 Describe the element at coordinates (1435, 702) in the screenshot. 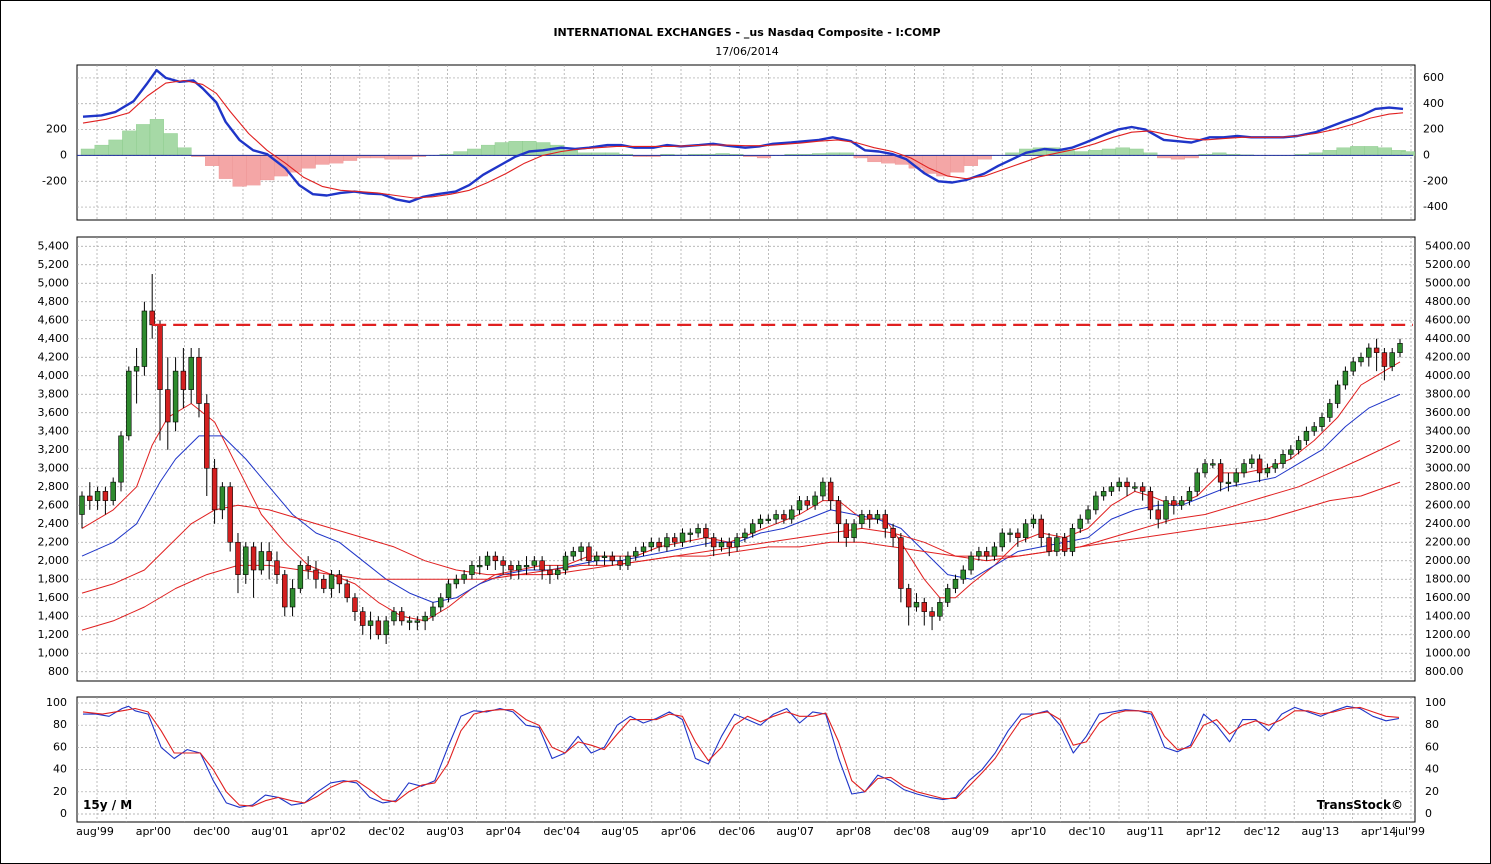

I see `stochastic-right-tick-label: 100` at that location.